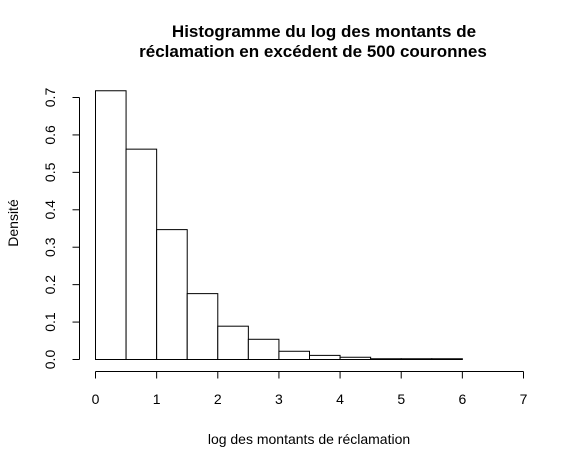 Image resolution: width=581 pixels, height=469 pixels. What do you see at coordinates (61, 229) in the screenshot?
I see `y-axis: 0.0 0.1 0.2 0.3 0.4 0.5 0.6 0.7` at bounding box center [61, 229].